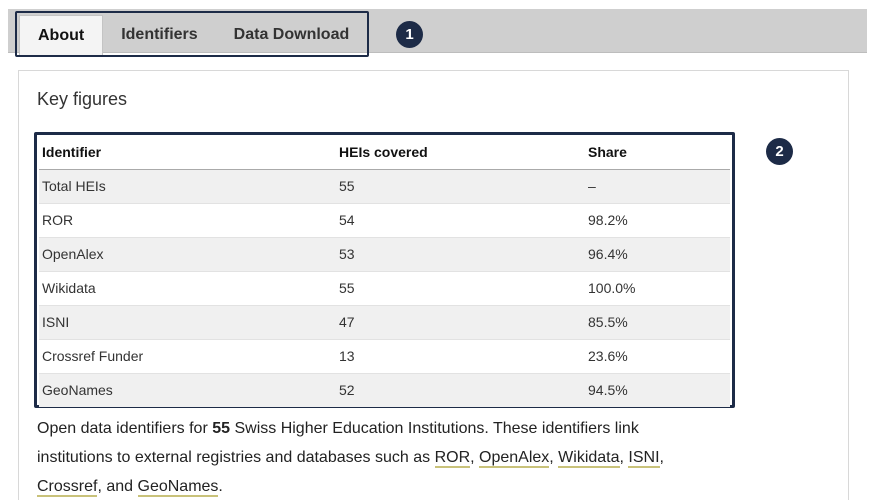 Image resolution: width=874 pixels, height=500 pixels. Describe the element at coordinates (644, 458) in the screenshot. I see `link-isni: ISNI` at that location.